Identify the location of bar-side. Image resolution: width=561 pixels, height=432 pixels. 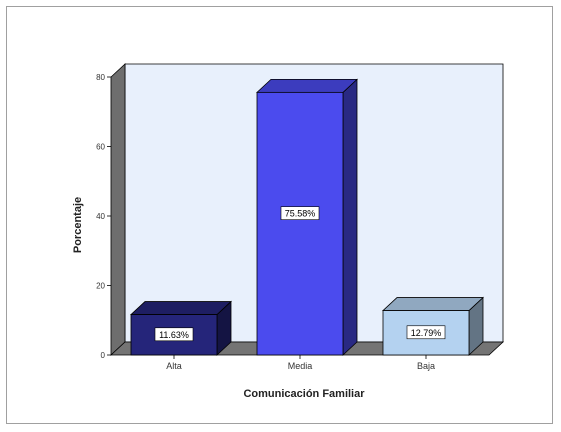
(350, 217).